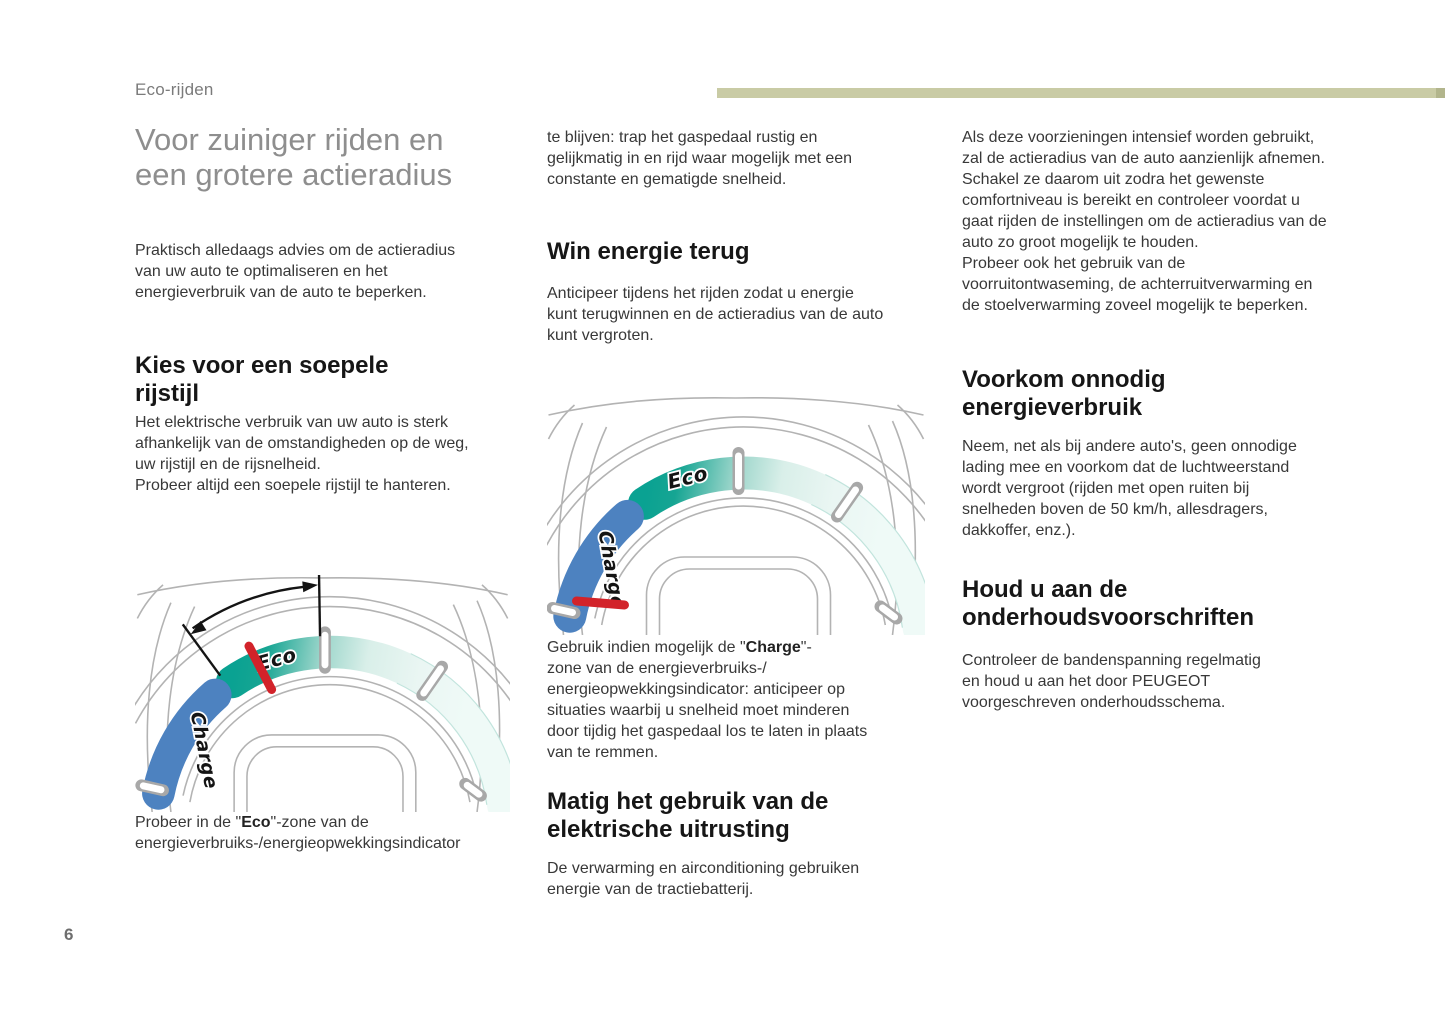  I want to click on dashboard-outlines, so click(743, 537).